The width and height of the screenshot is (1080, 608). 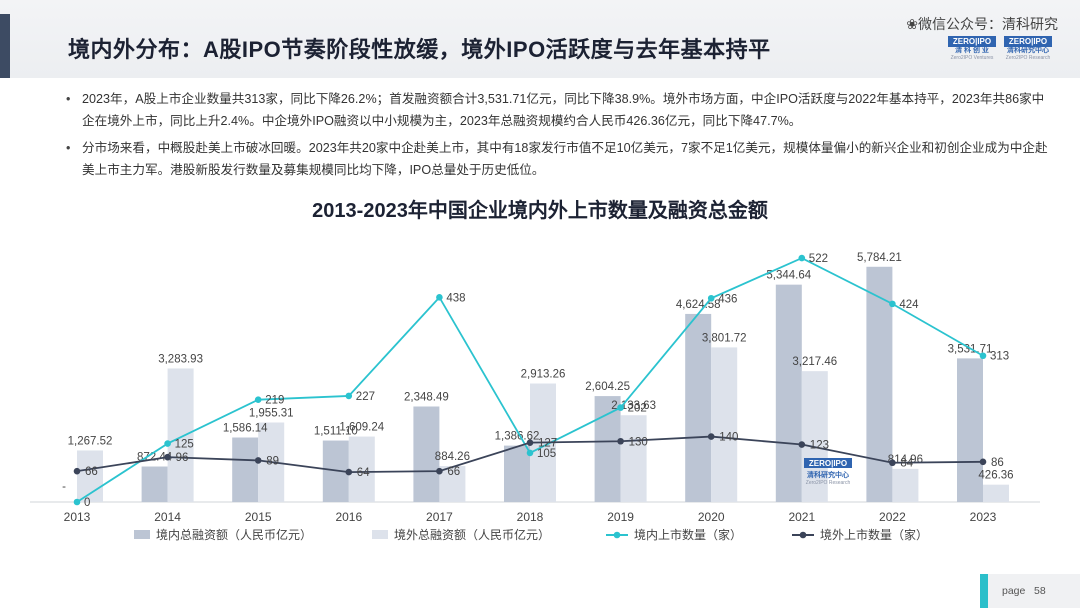 What do you see at coordinates (540, 211) in the screenshot?
I see `chart-title: 2013-2023年中国企业境内外上市数量及融资总金额` at bounding box center [540, 211].